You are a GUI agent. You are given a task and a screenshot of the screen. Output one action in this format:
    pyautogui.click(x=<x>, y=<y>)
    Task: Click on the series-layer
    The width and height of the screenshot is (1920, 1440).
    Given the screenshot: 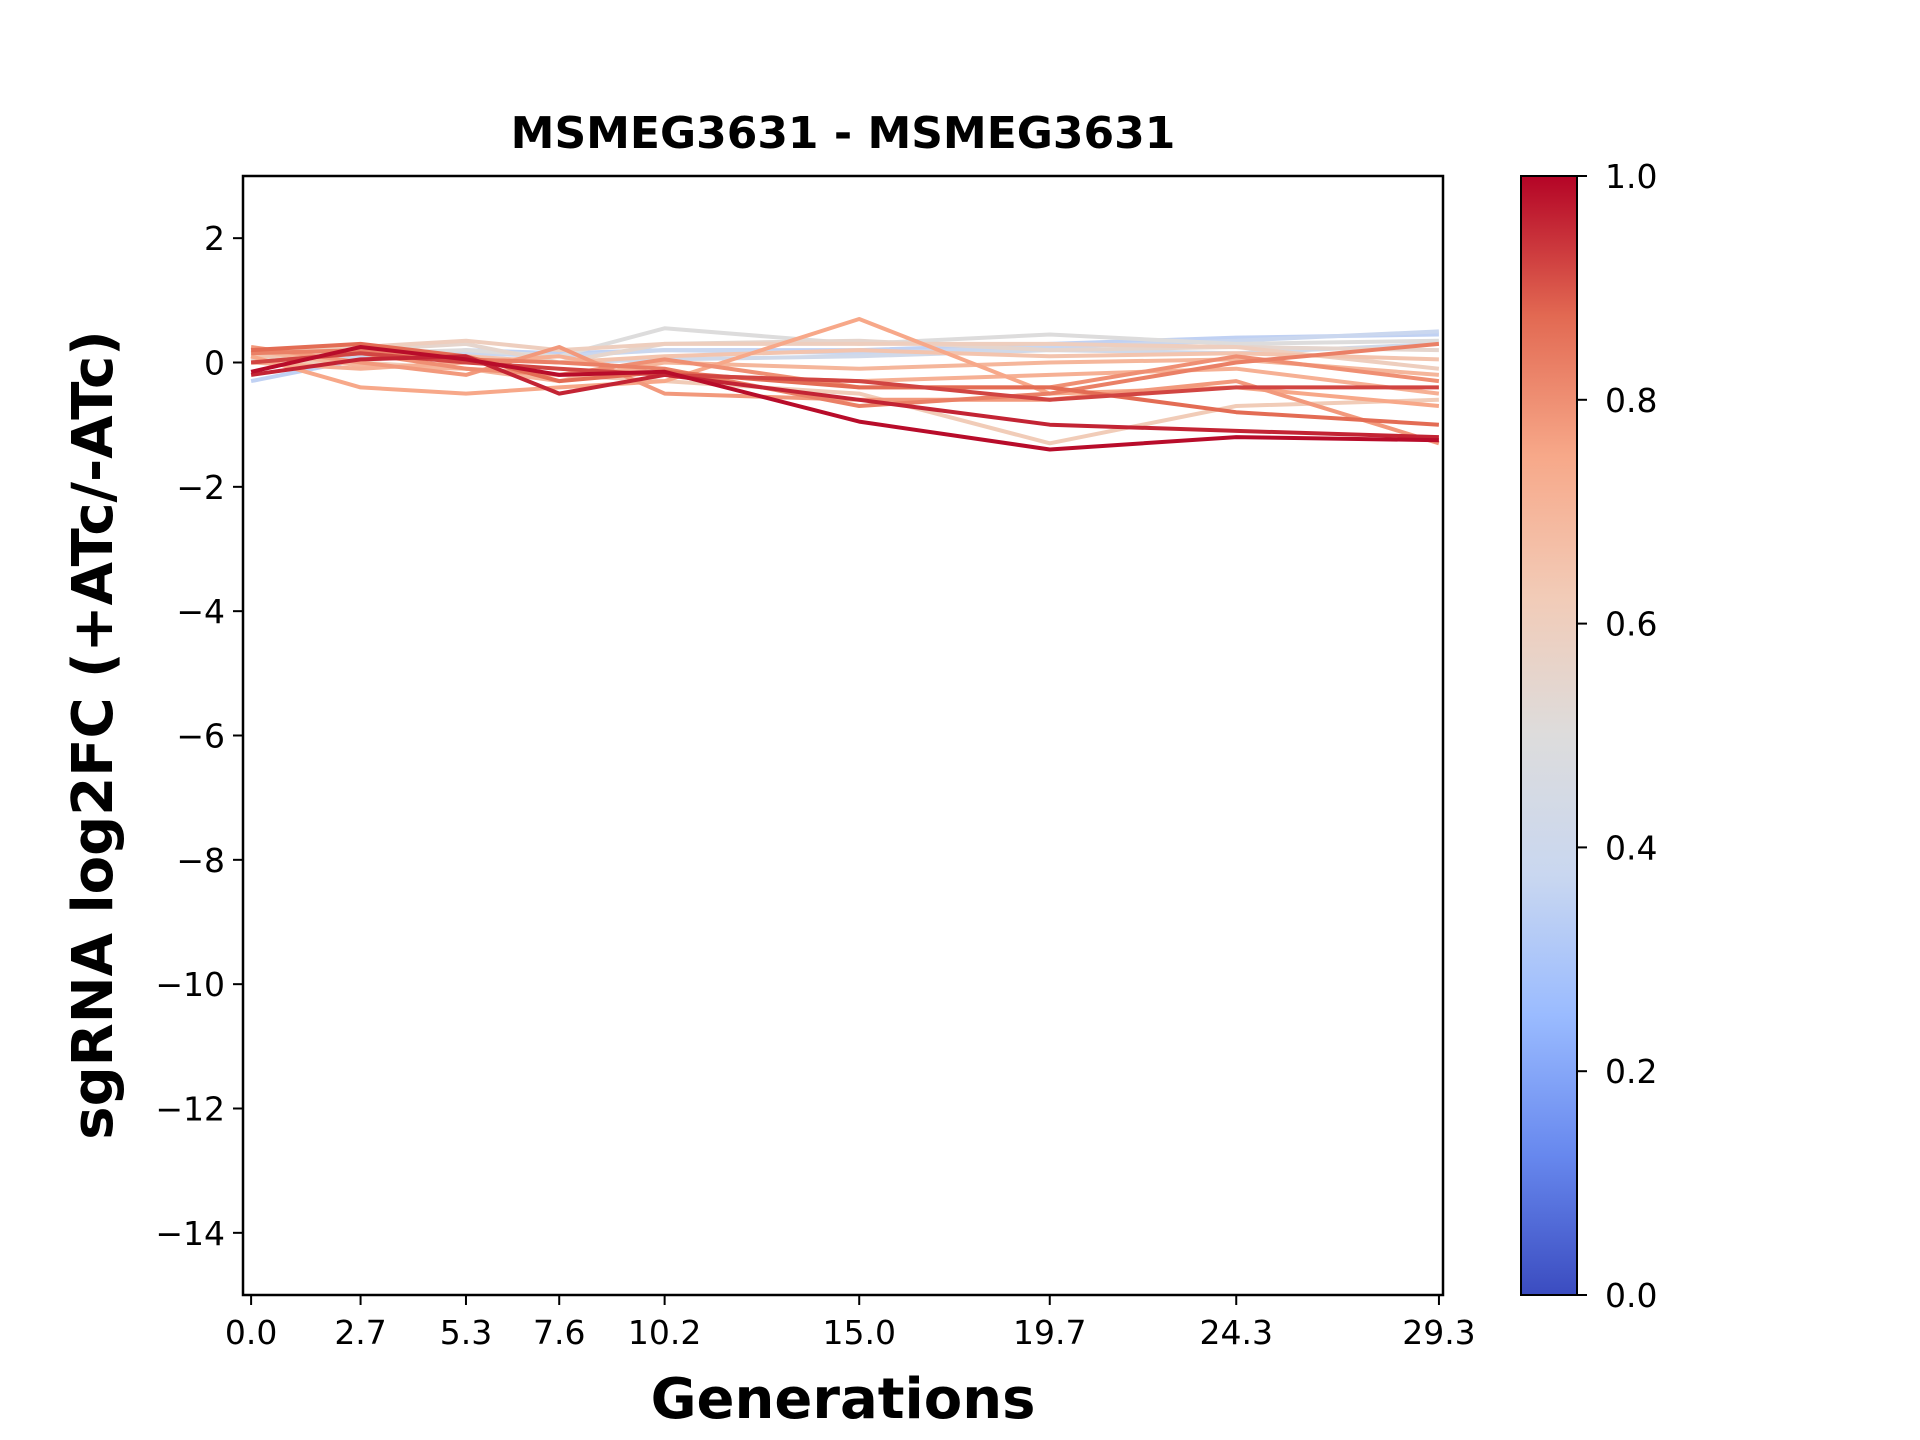 What is the action you would take?
    pyautogui.click(x=845, y=384)
    